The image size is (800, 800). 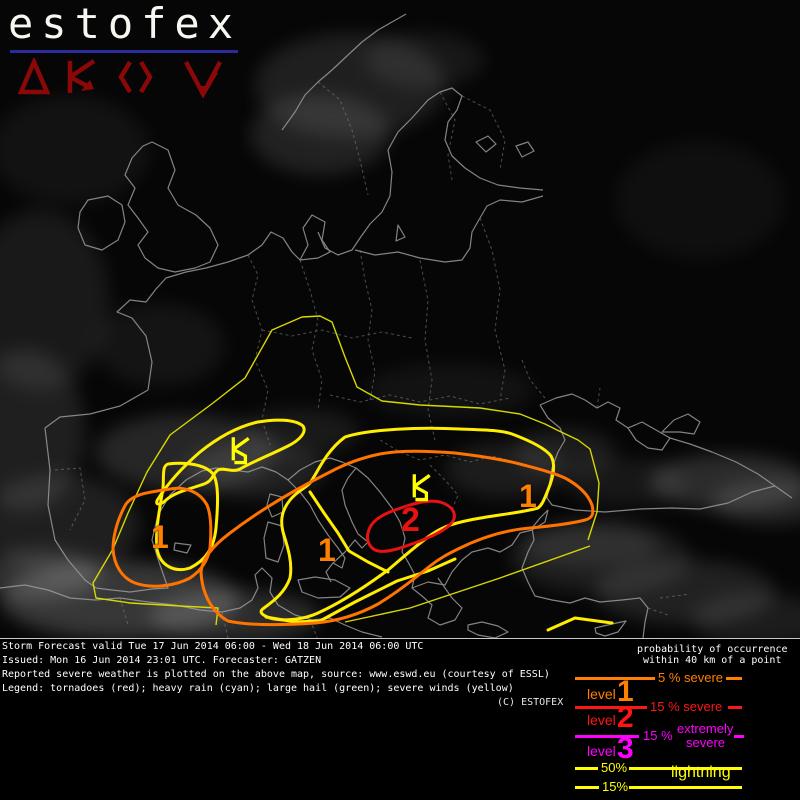 I want to click on level3-threshold-pct: 15 %, so click(x=658, y=735).